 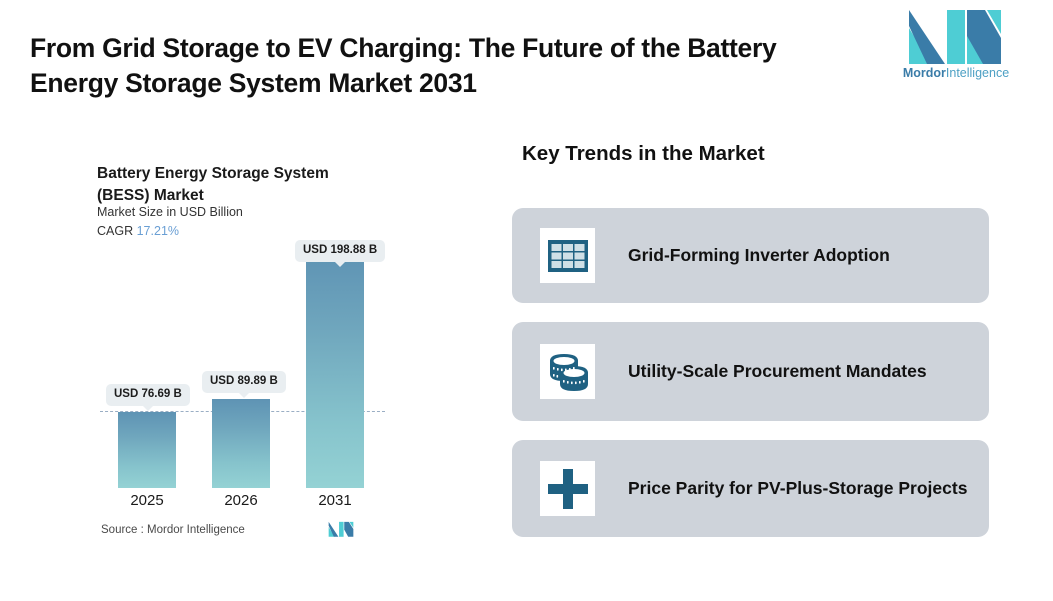 I want to click on source-mordor-m-icon, so click(x=341, y=529).